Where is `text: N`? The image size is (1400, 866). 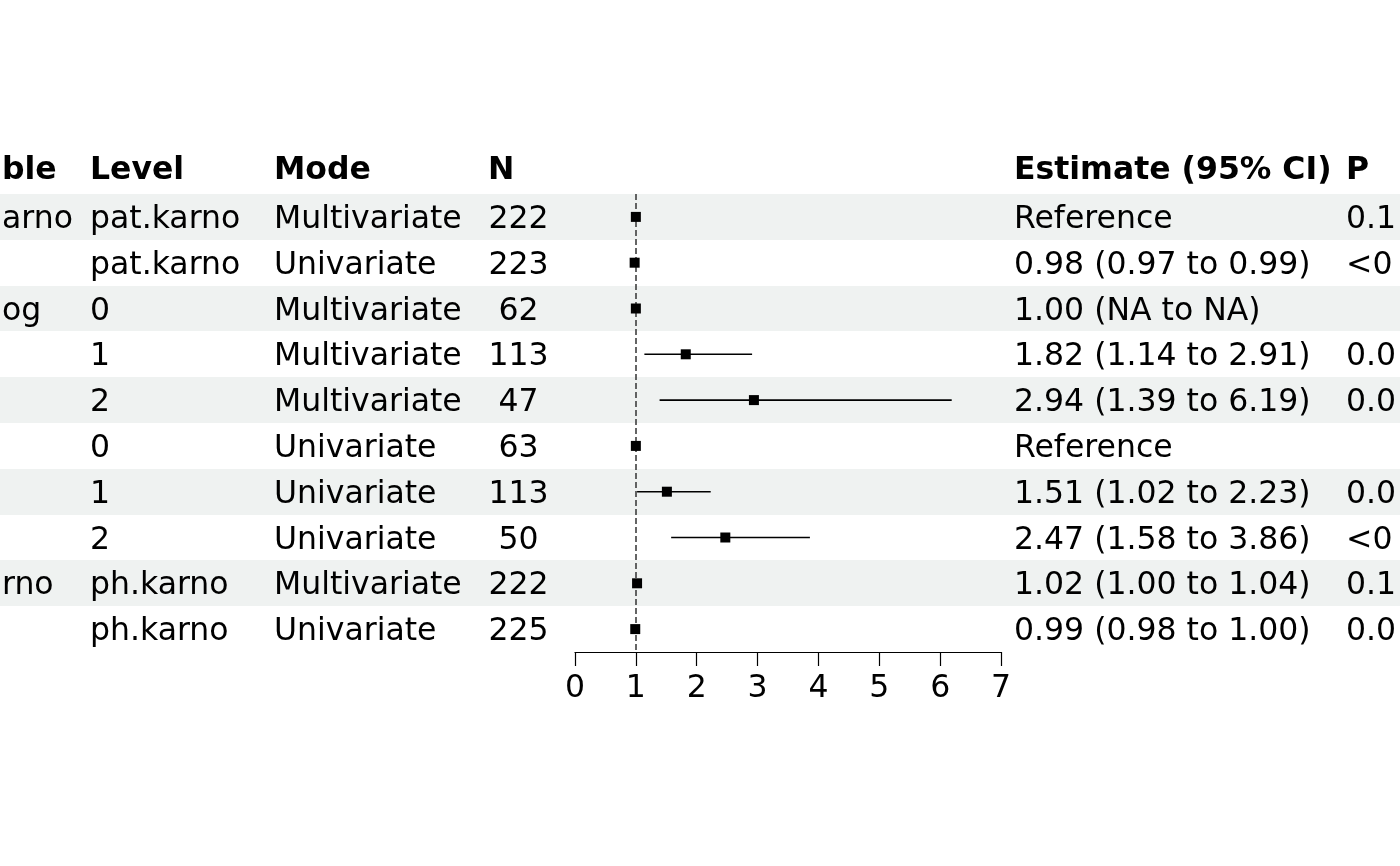
text: N is located at coordinates (501, 168).